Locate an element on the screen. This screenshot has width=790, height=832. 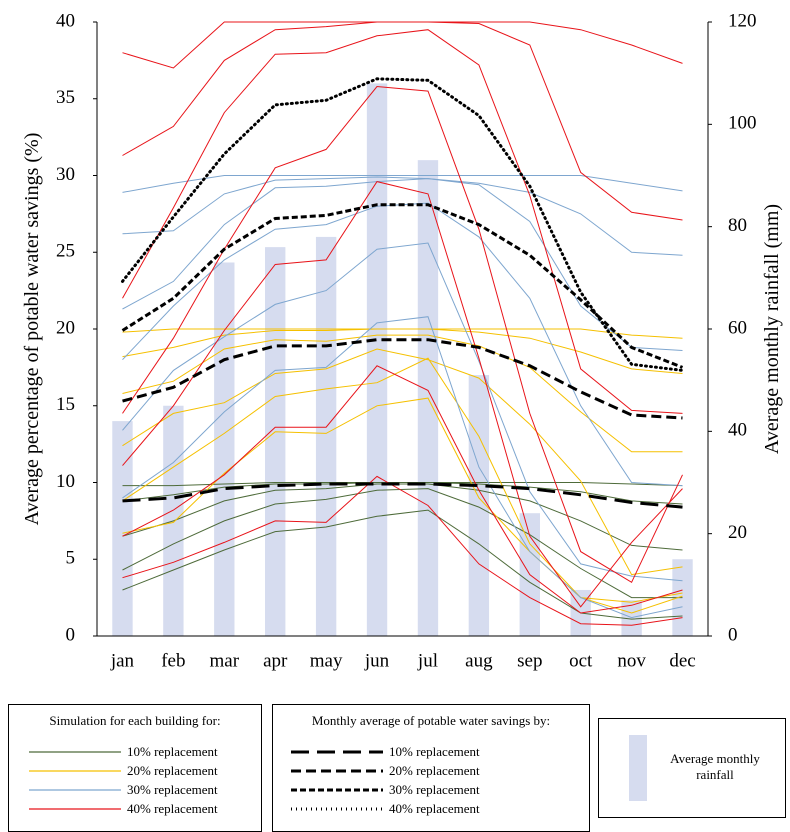
y-tick-label: 15 is located at coordinates (65, 404).